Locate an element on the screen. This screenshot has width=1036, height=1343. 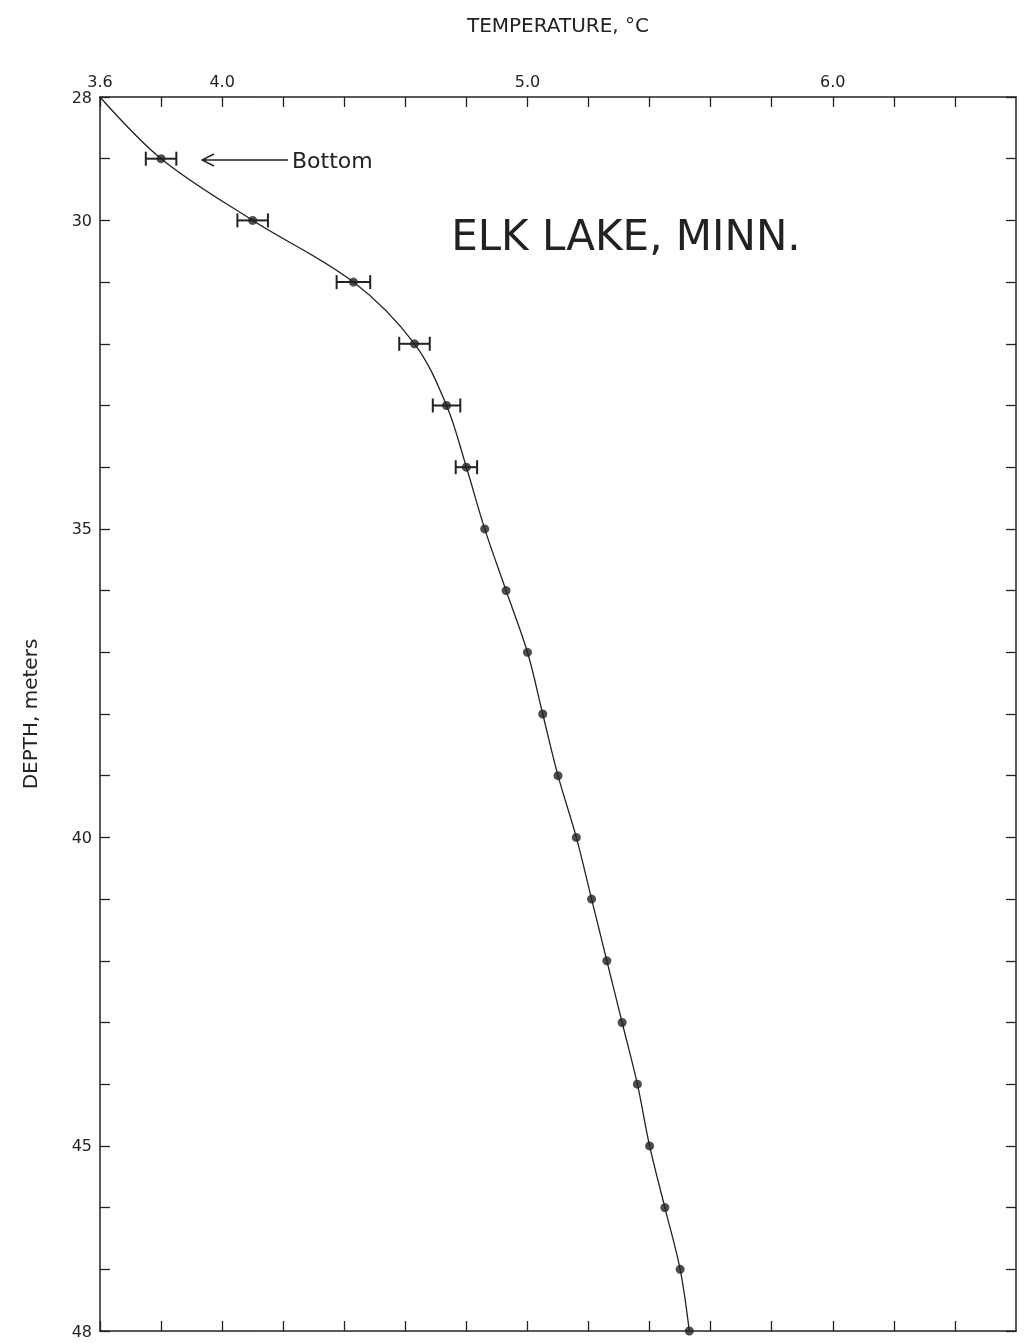
y-axis-title: DEPTH, meters is located at coordinates (30, 714).